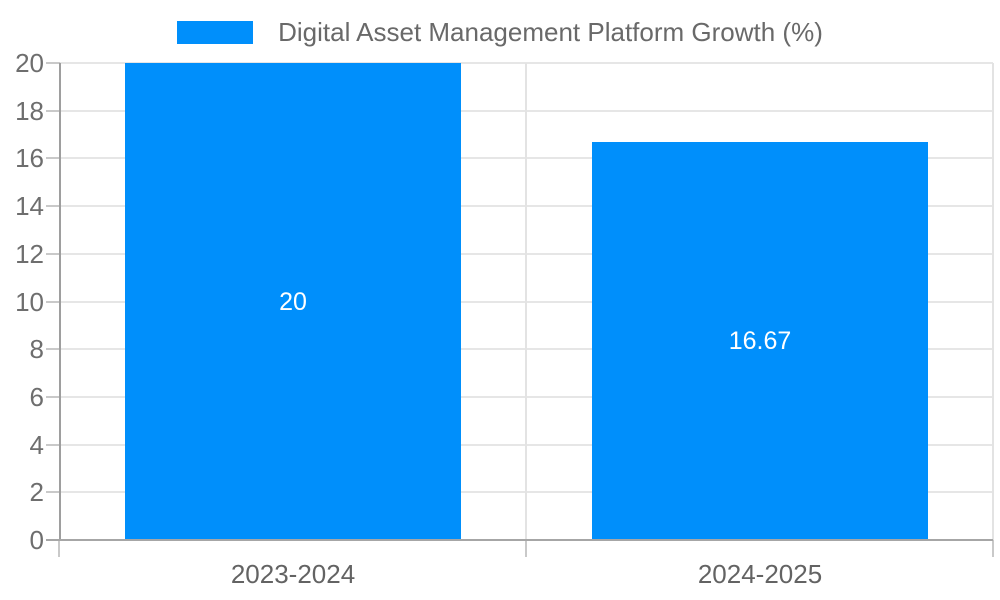 Image resolution: width=1000 pixels, height=600 pixels. I want to click on y-axis-tick-label: 18, so click(29, 111).